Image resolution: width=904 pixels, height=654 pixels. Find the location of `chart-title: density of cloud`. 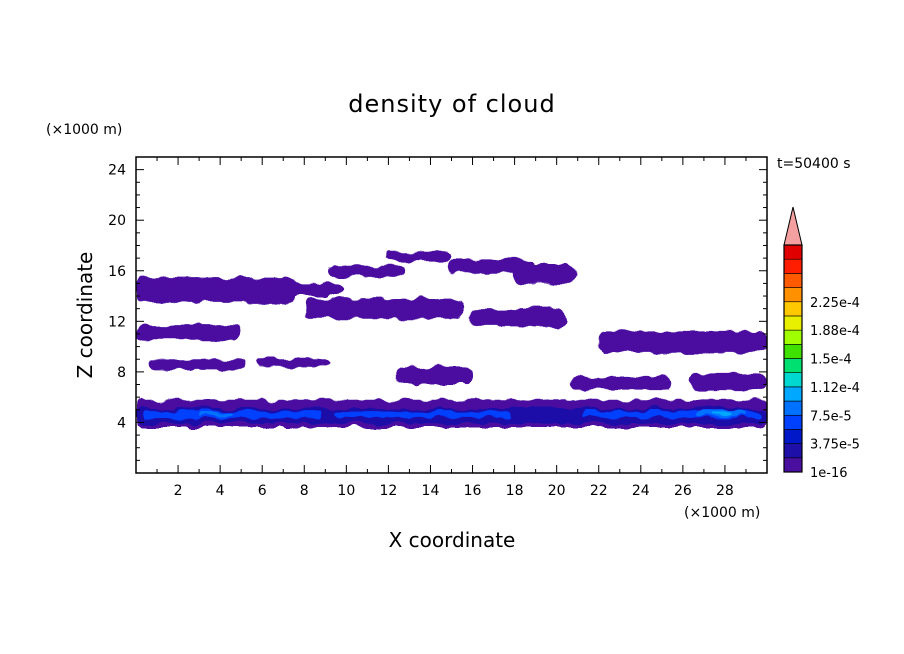

chart-title: density of cloud is located at coordinates (451, 104).